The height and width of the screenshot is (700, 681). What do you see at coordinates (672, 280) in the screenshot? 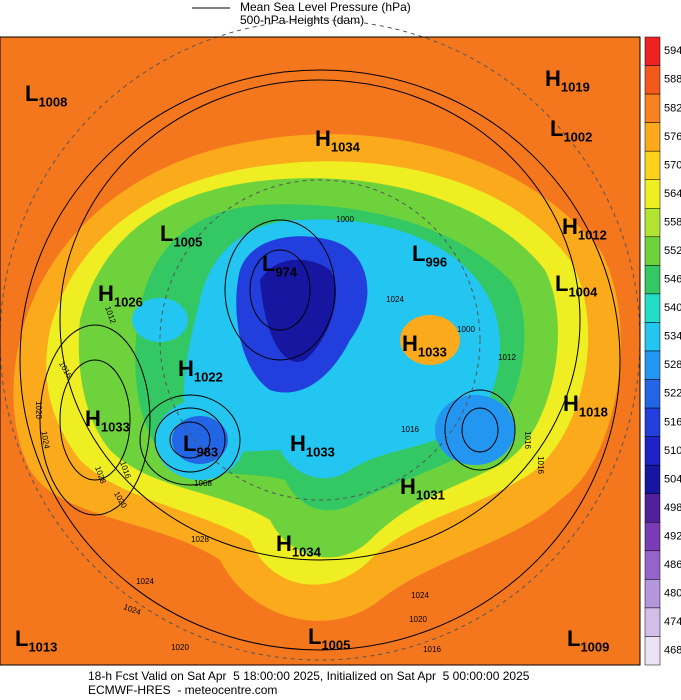
I see `colorbar-label: 546` at bounding box center [672, 280].